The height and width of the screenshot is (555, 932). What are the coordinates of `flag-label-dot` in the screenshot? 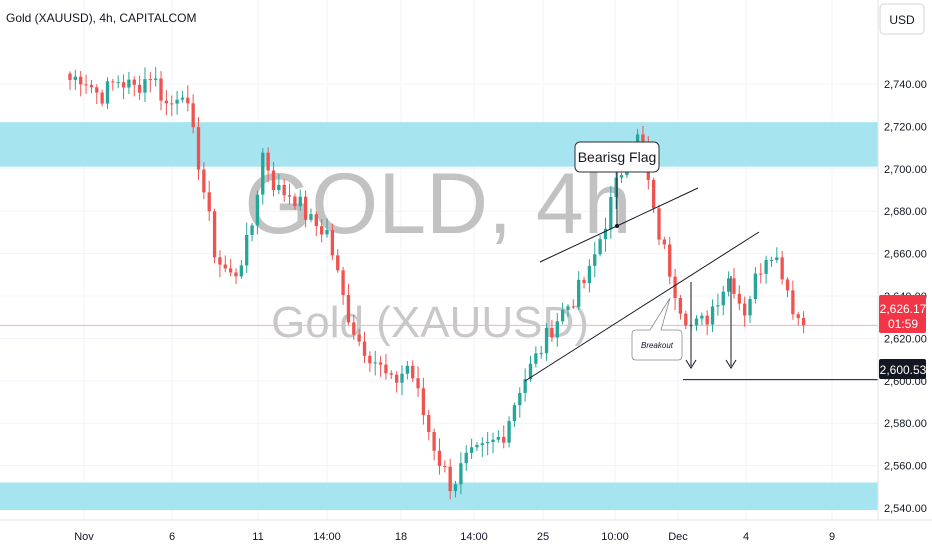 It's located at (617, 226).